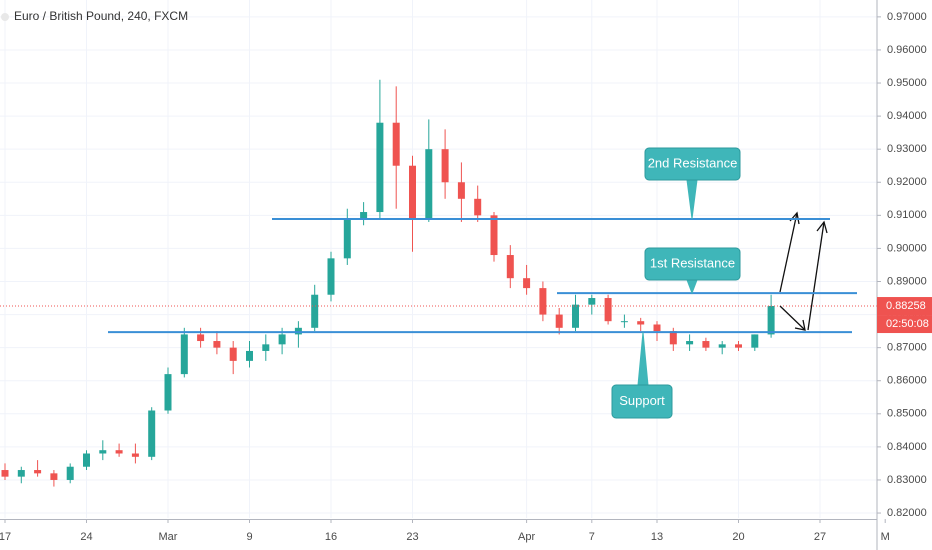 The height and width of the screenshot is (550, 932). I want to click on y-tick-label: 0.82000, so click(907, 513).